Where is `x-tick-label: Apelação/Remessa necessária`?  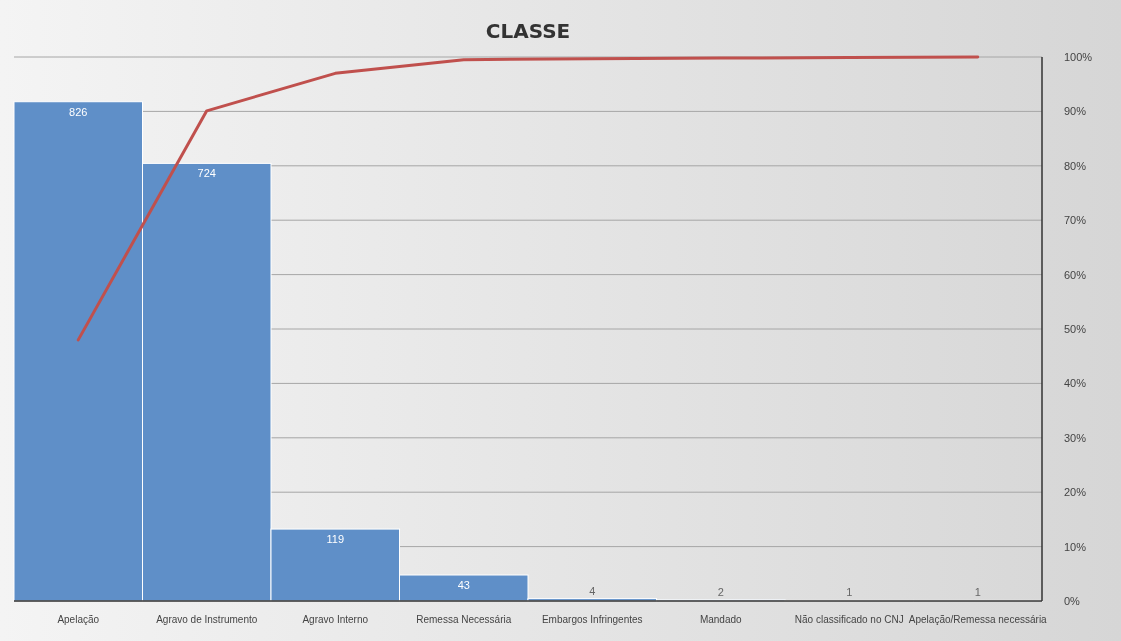 x-tick-label: Apelação/Remessa necessária is located at coordinates (978, 619).